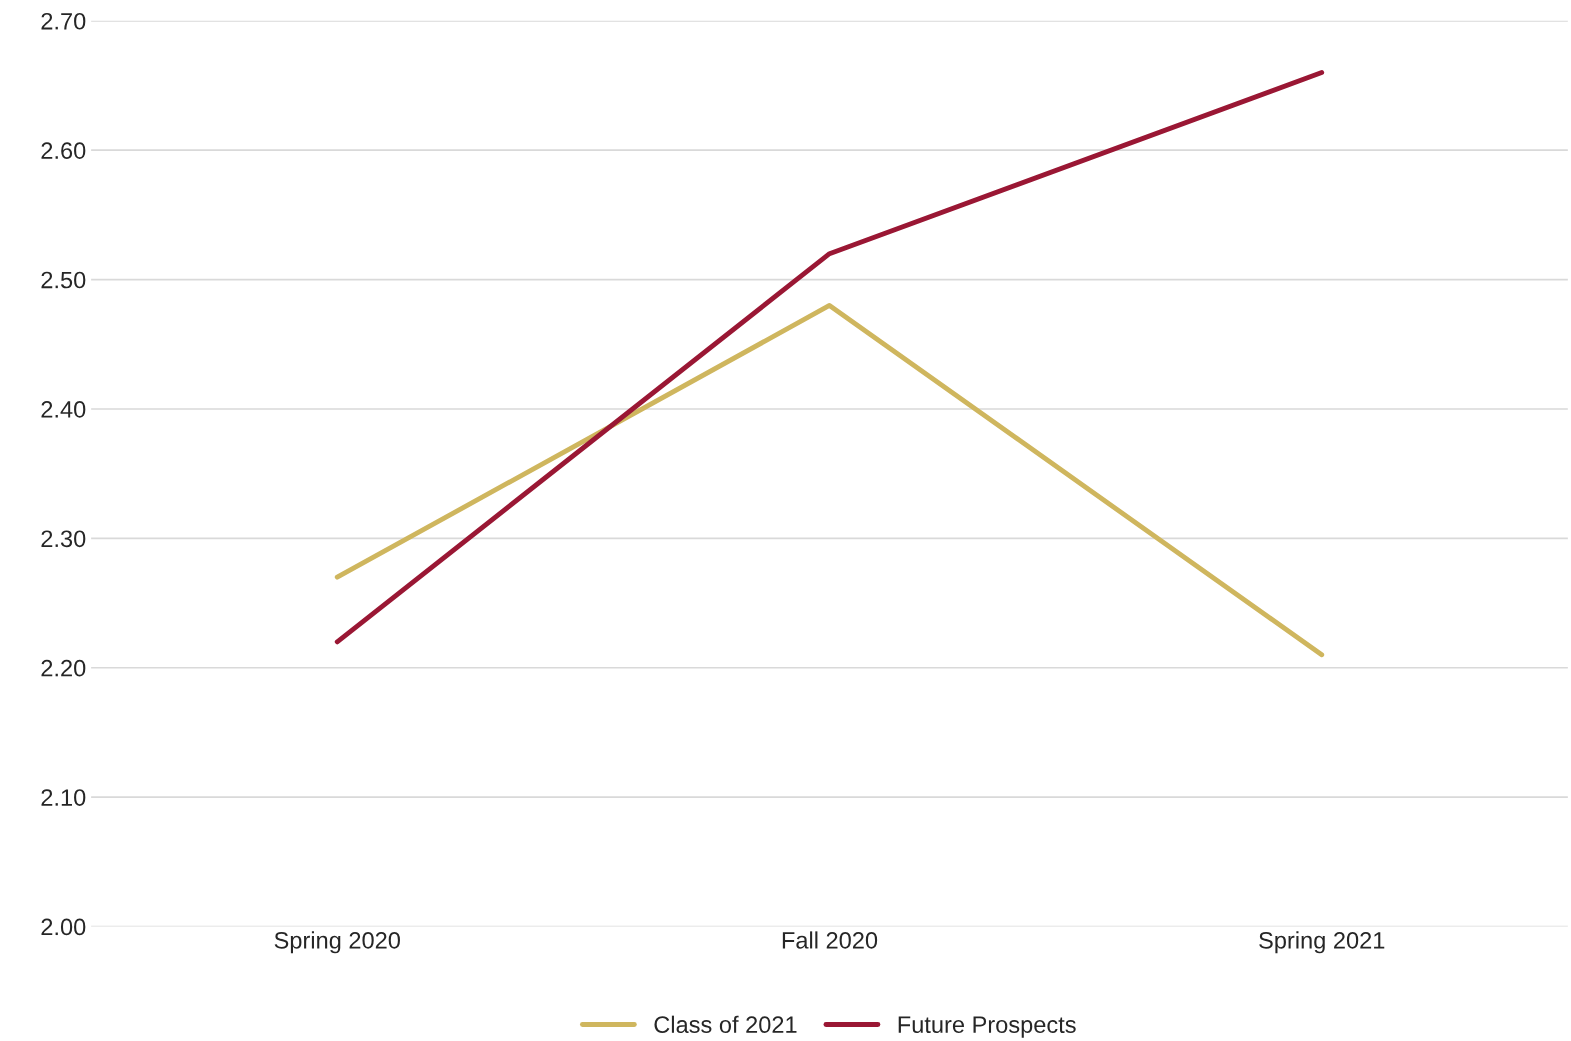  I want to click on legend-label: Future Prospects, so click(987, 1027).